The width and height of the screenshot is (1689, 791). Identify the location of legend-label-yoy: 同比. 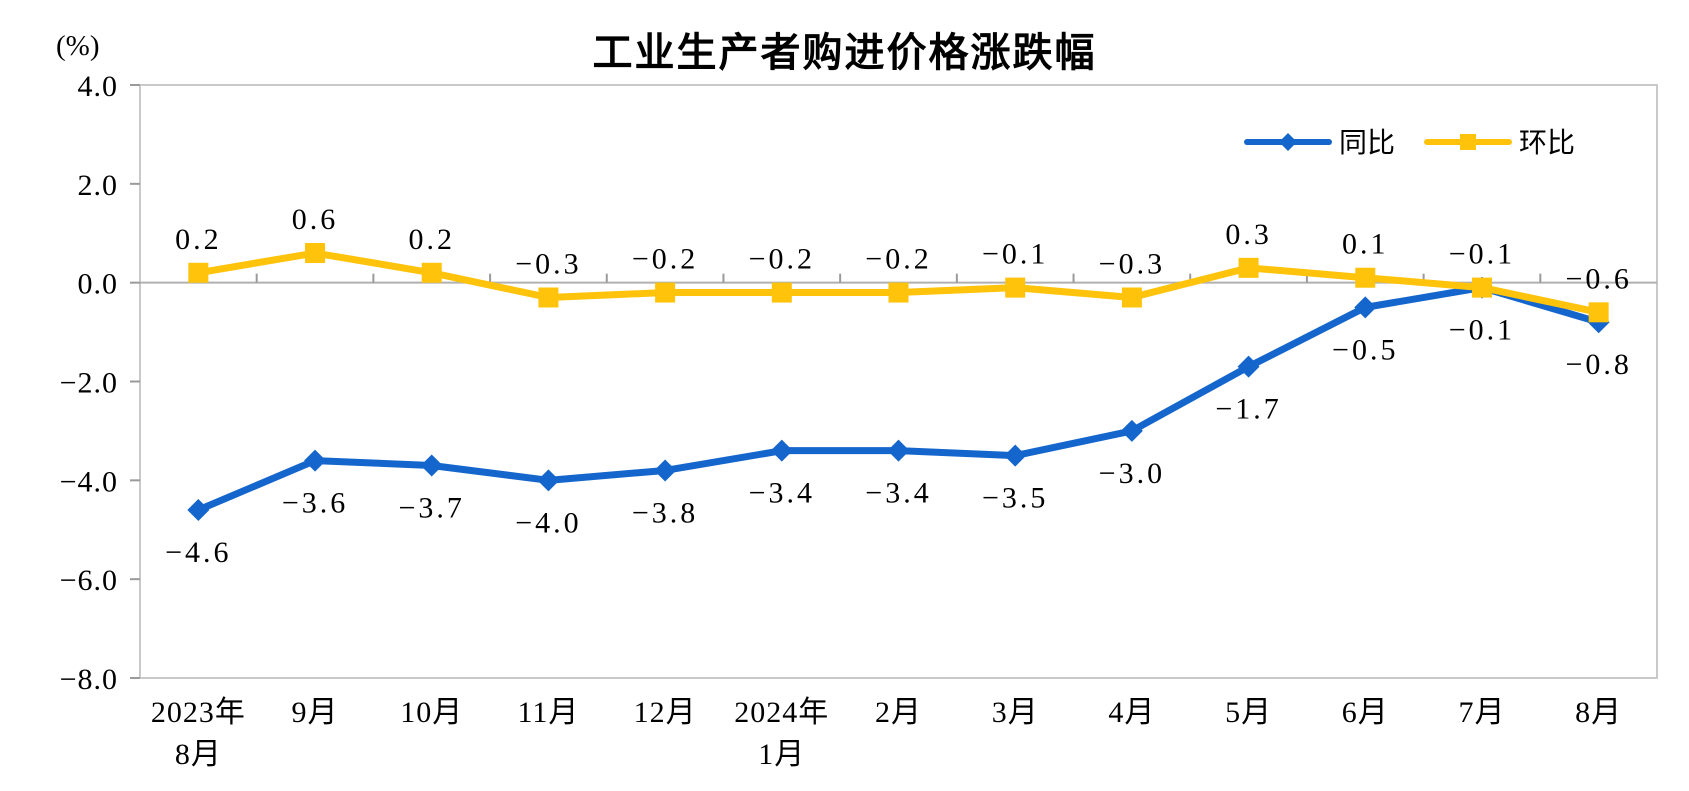
(1367, 142).